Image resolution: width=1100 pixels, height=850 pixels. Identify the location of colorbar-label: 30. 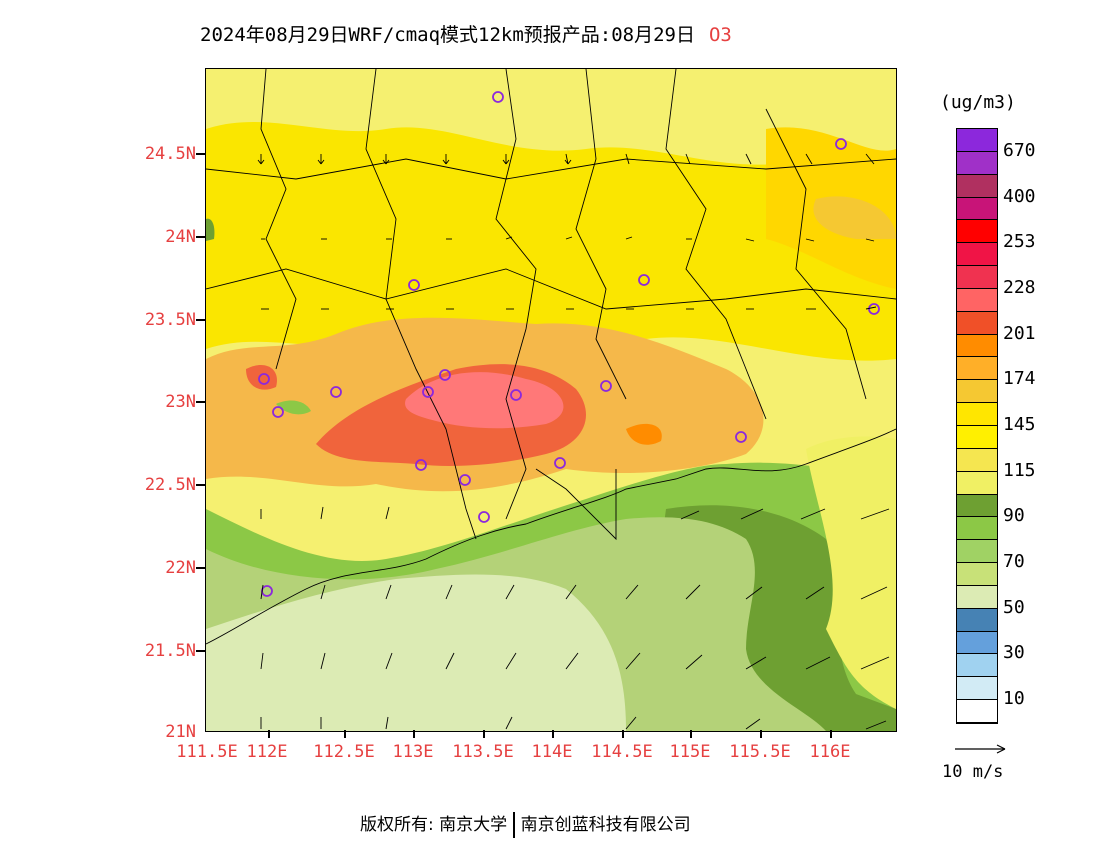
(1014, 653).